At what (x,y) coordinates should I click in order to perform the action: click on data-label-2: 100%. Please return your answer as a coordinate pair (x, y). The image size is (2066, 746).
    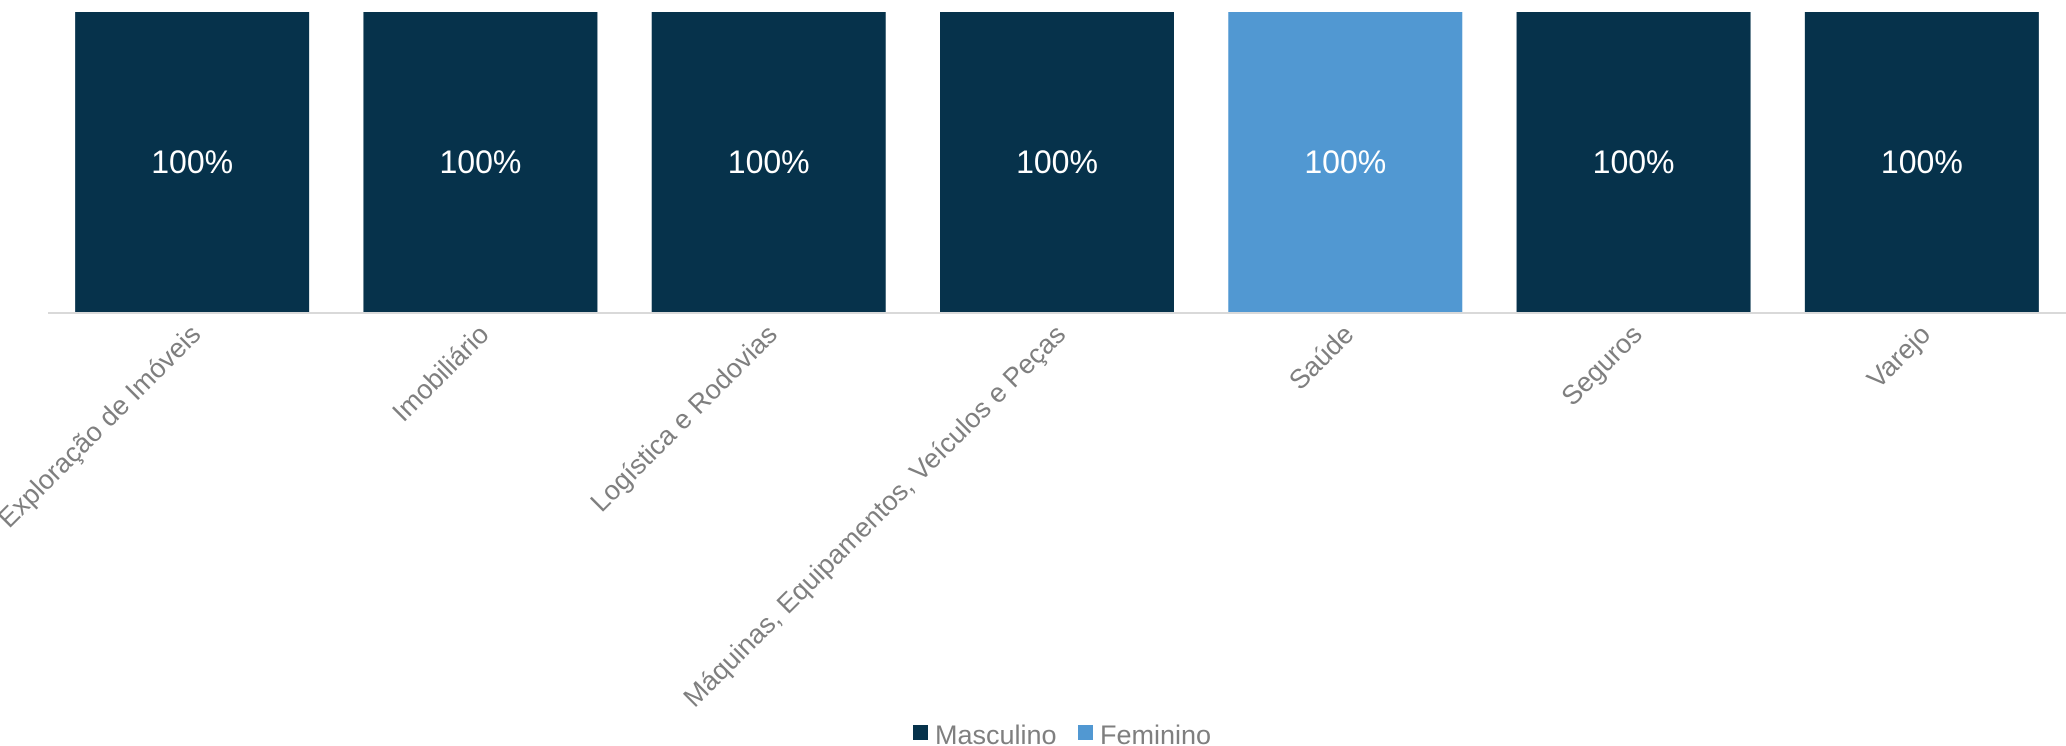
    Looking at the image, I should click on (769, 162).